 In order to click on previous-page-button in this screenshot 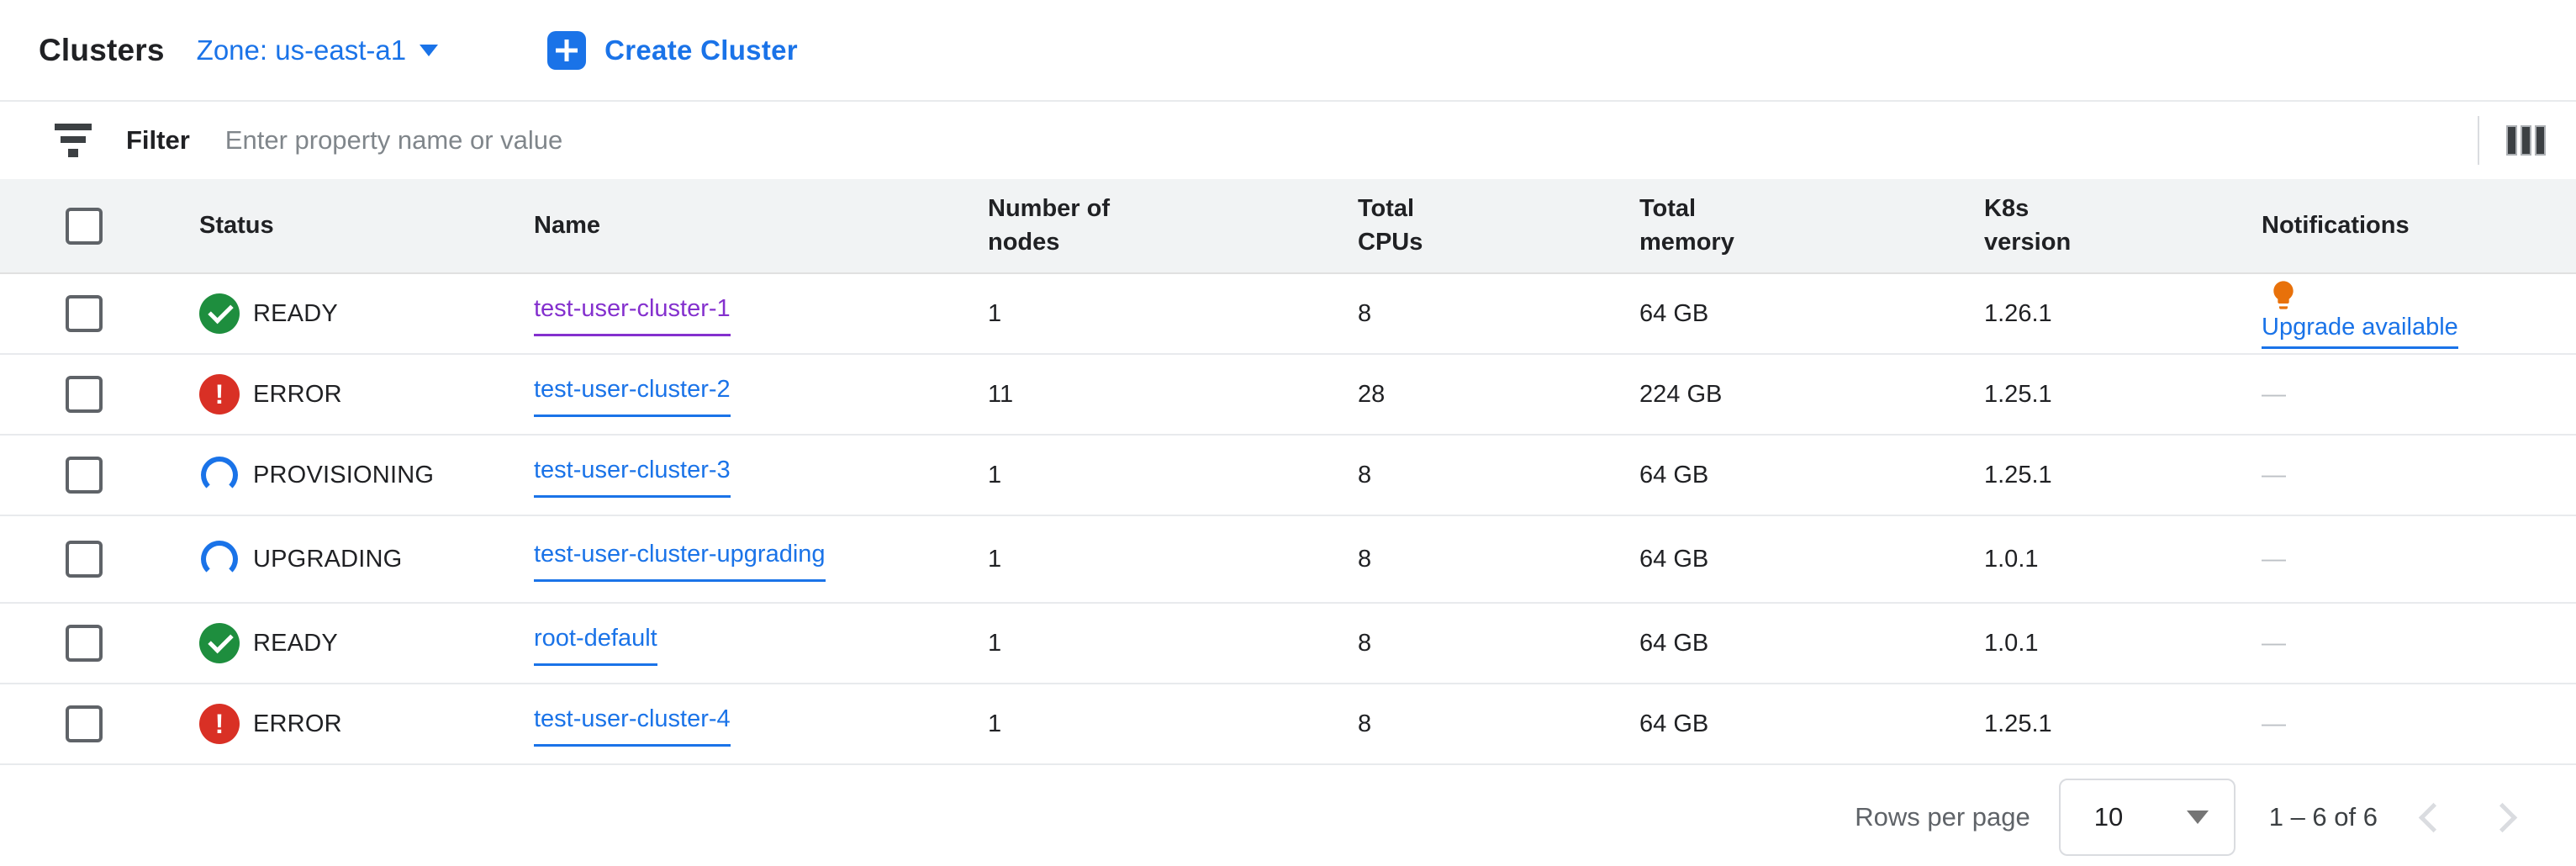, I will do `click(2430, 817)`.